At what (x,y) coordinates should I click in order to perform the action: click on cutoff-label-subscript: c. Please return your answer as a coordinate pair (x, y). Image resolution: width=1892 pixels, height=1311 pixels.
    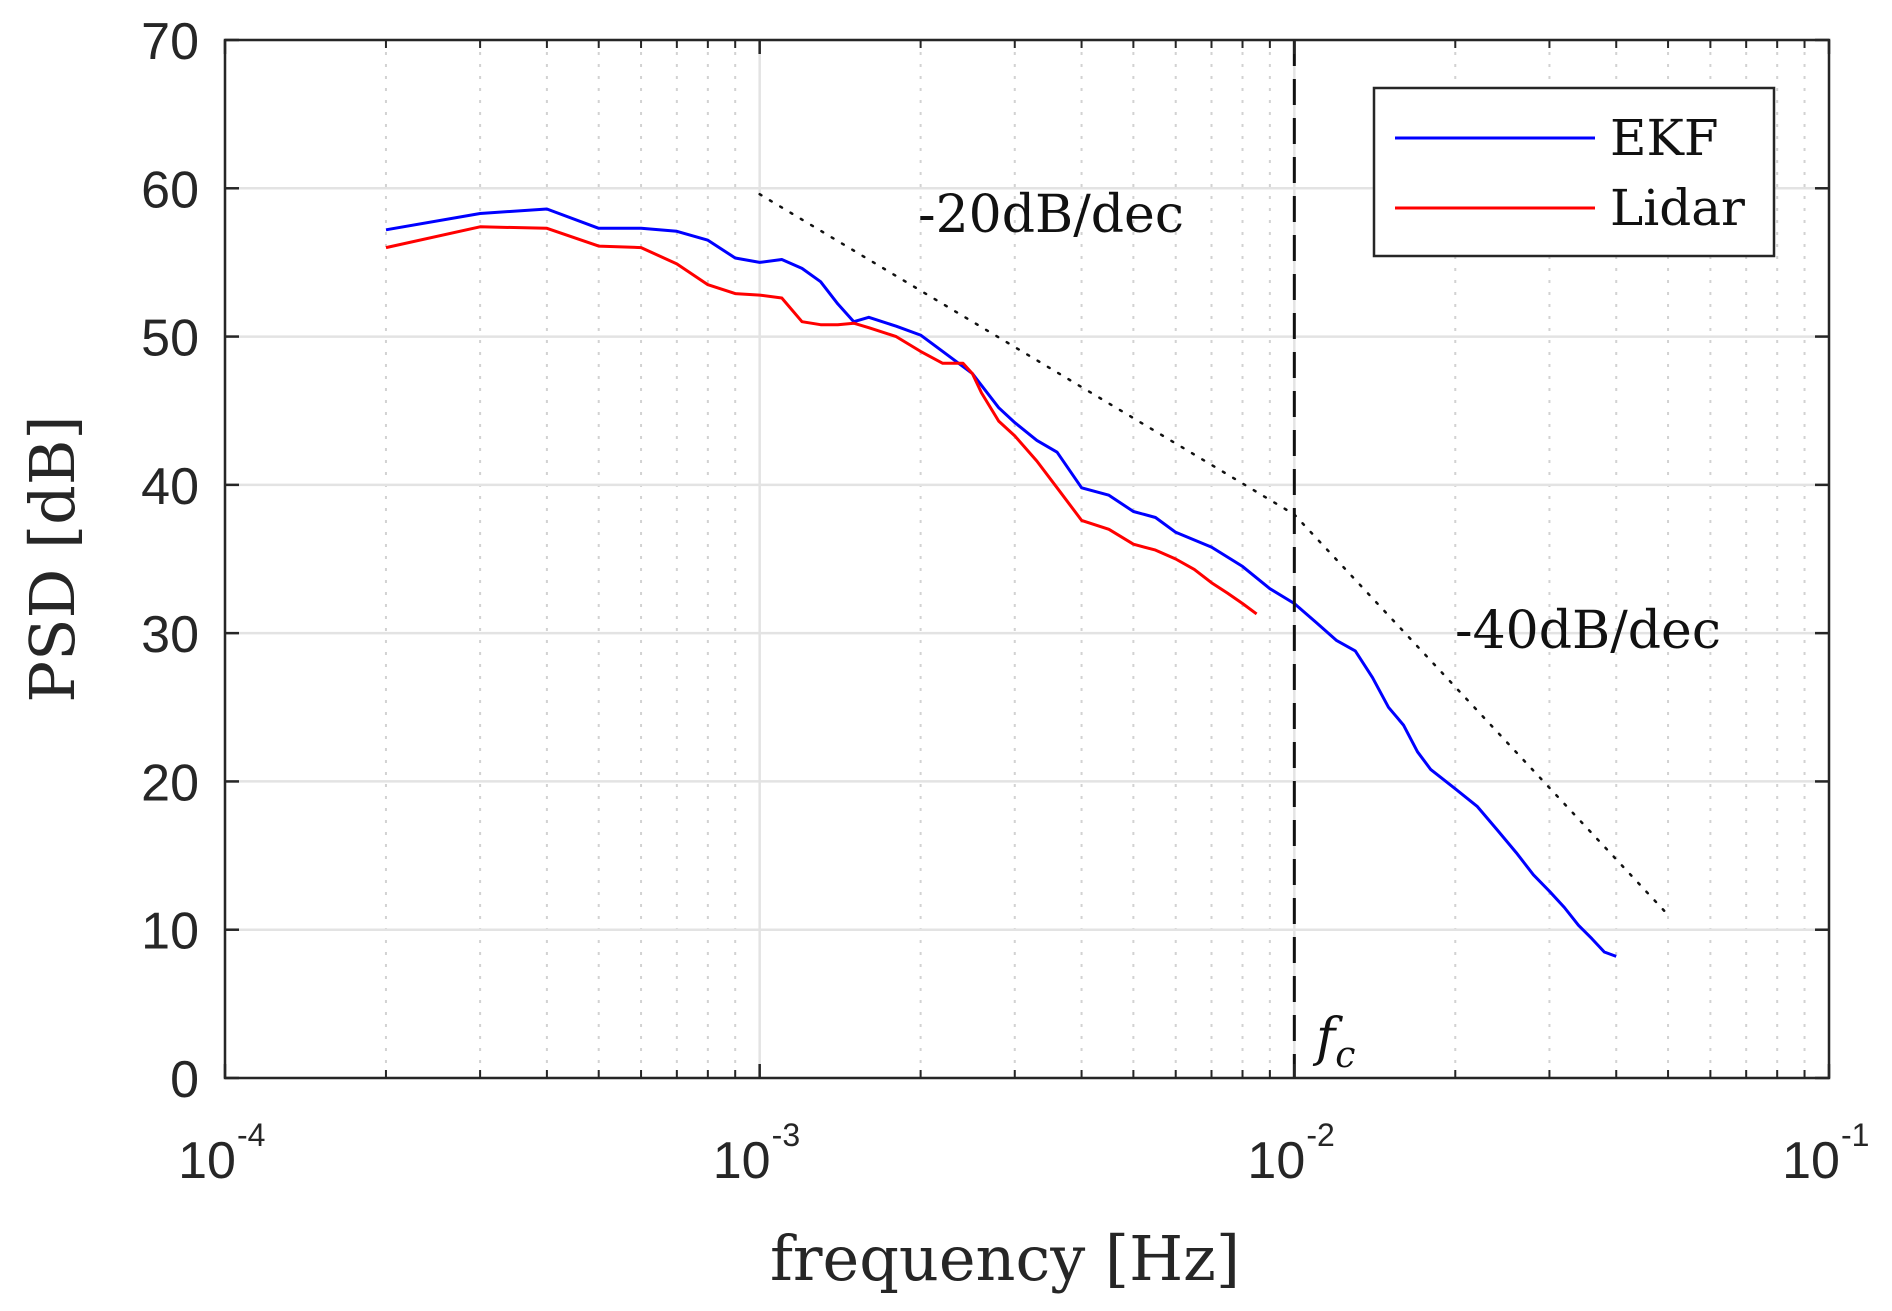
    Looking at the image, I should click on (1345, 1055).